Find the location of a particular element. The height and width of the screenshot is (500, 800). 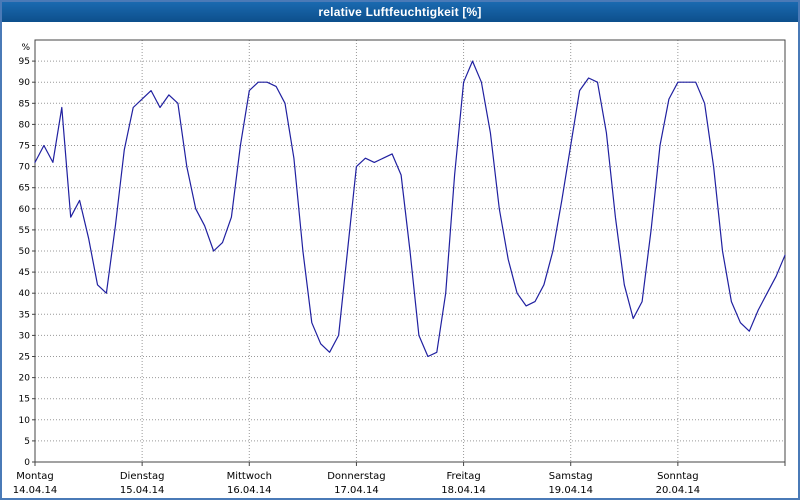

x-day-label: Montag is located at coordinates (34, 476).